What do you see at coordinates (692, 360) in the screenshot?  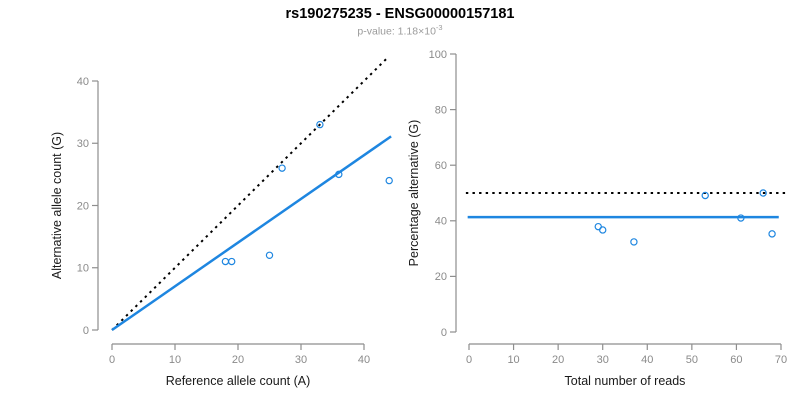 I see `x-tick-label: 50` at bounding box center [692, 360].